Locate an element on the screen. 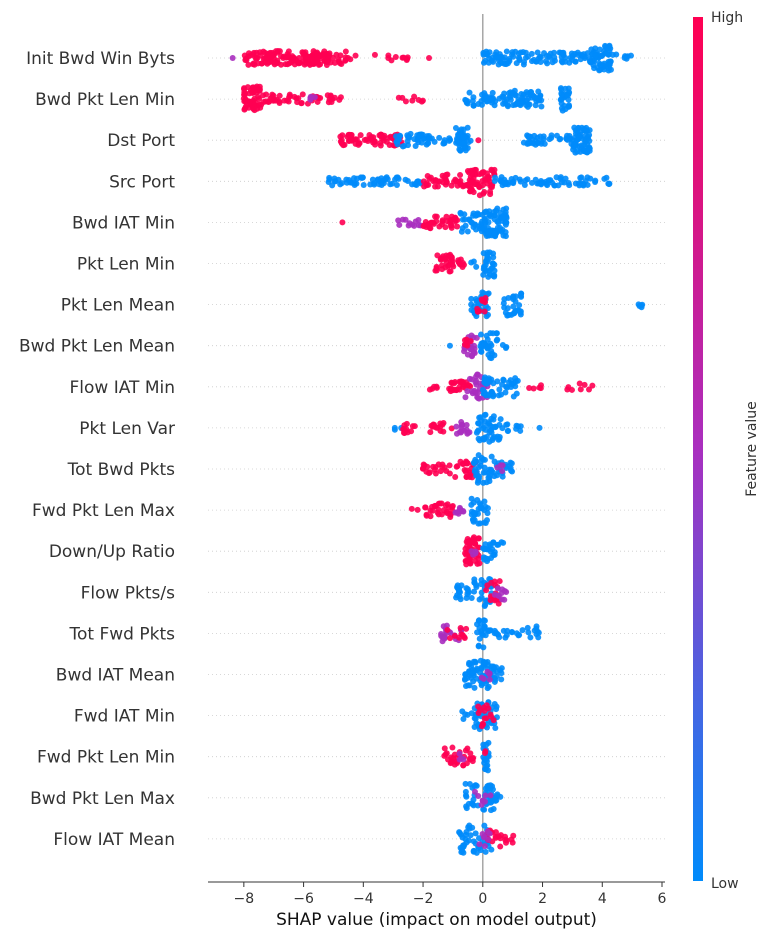 This screenshot has height=940, width=770. feature-label: Fwd Pkt Len Min is located at coordinates (106, 758).